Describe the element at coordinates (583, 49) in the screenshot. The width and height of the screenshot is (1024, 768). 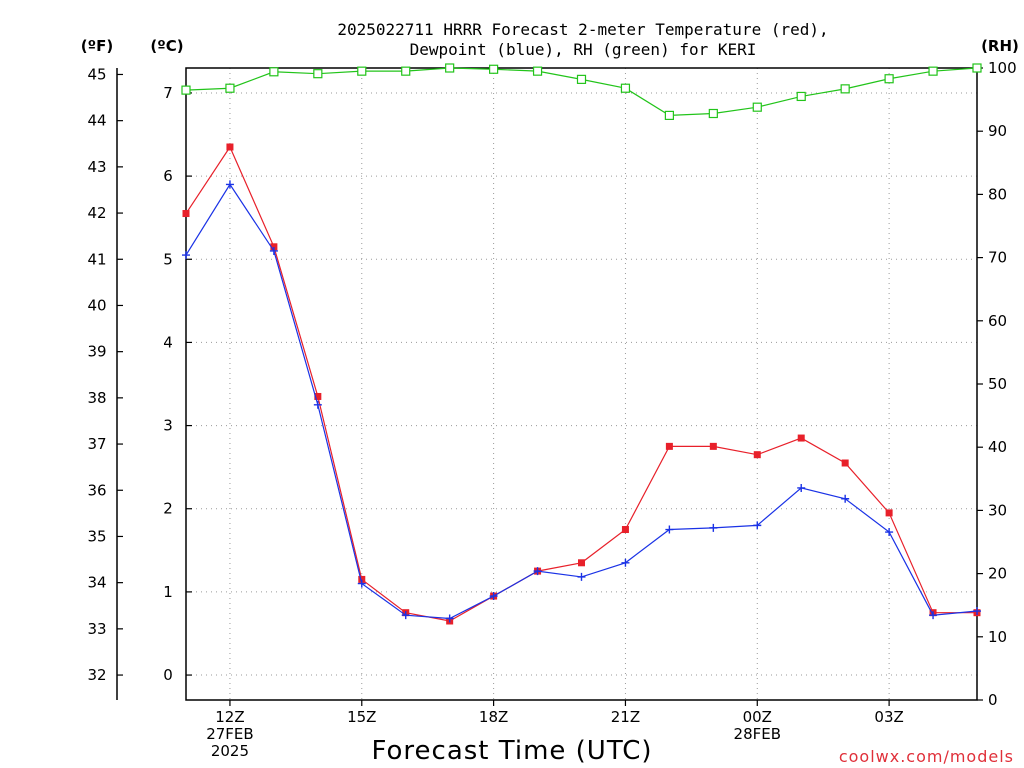
I see `chart-title-line-2: Dewpoint (blue), RH (green) for KERI` at that location.